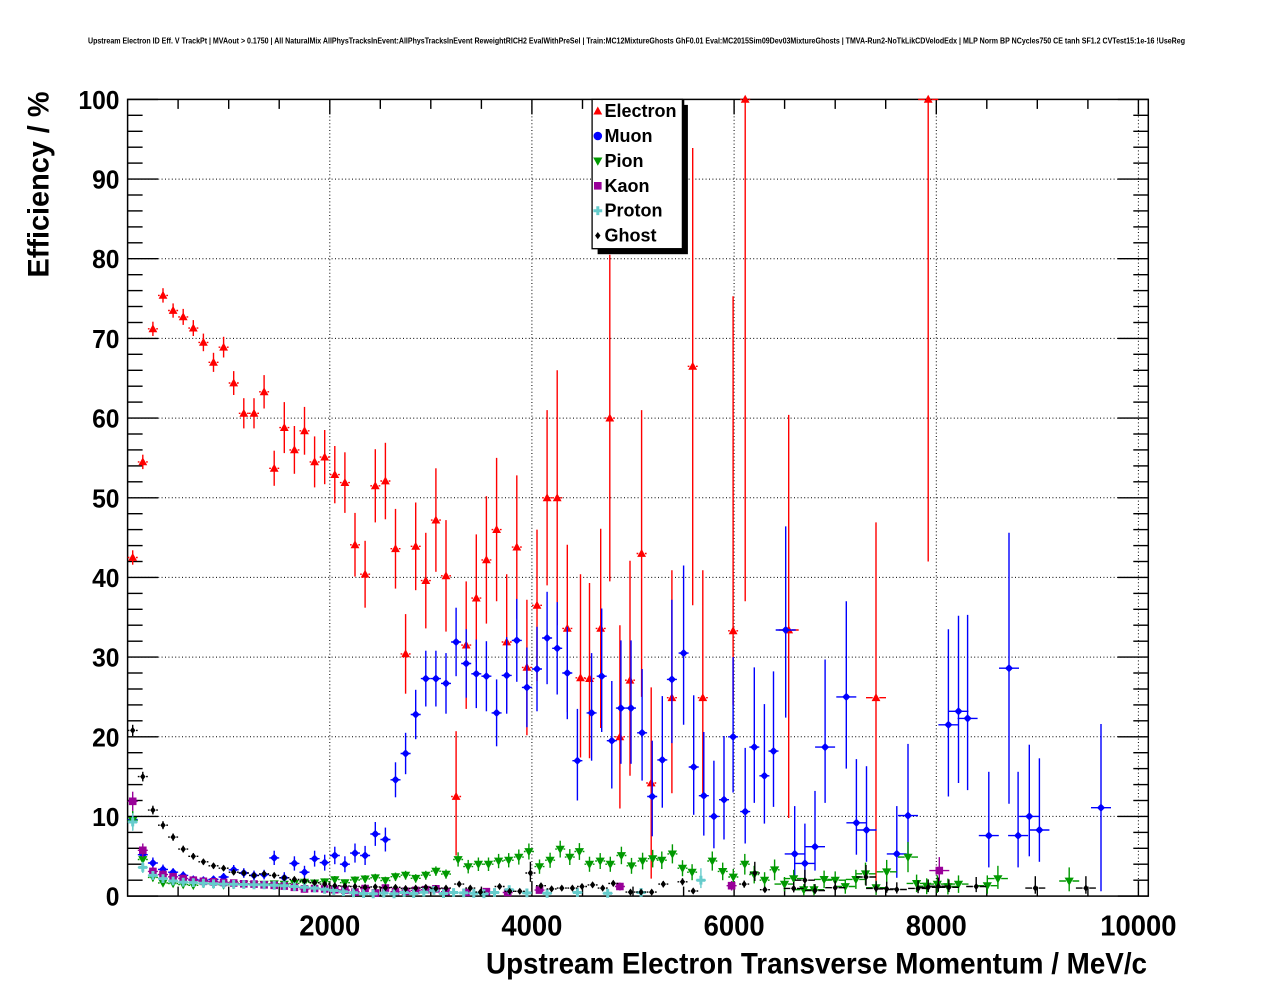 Image resolution: width=1276 pixels, height=1001 pixels. What do you see at coordinates (39, 185) in the screenshot?
I see `svg-text: Efficiency / %` at bounding box center [39, 185].